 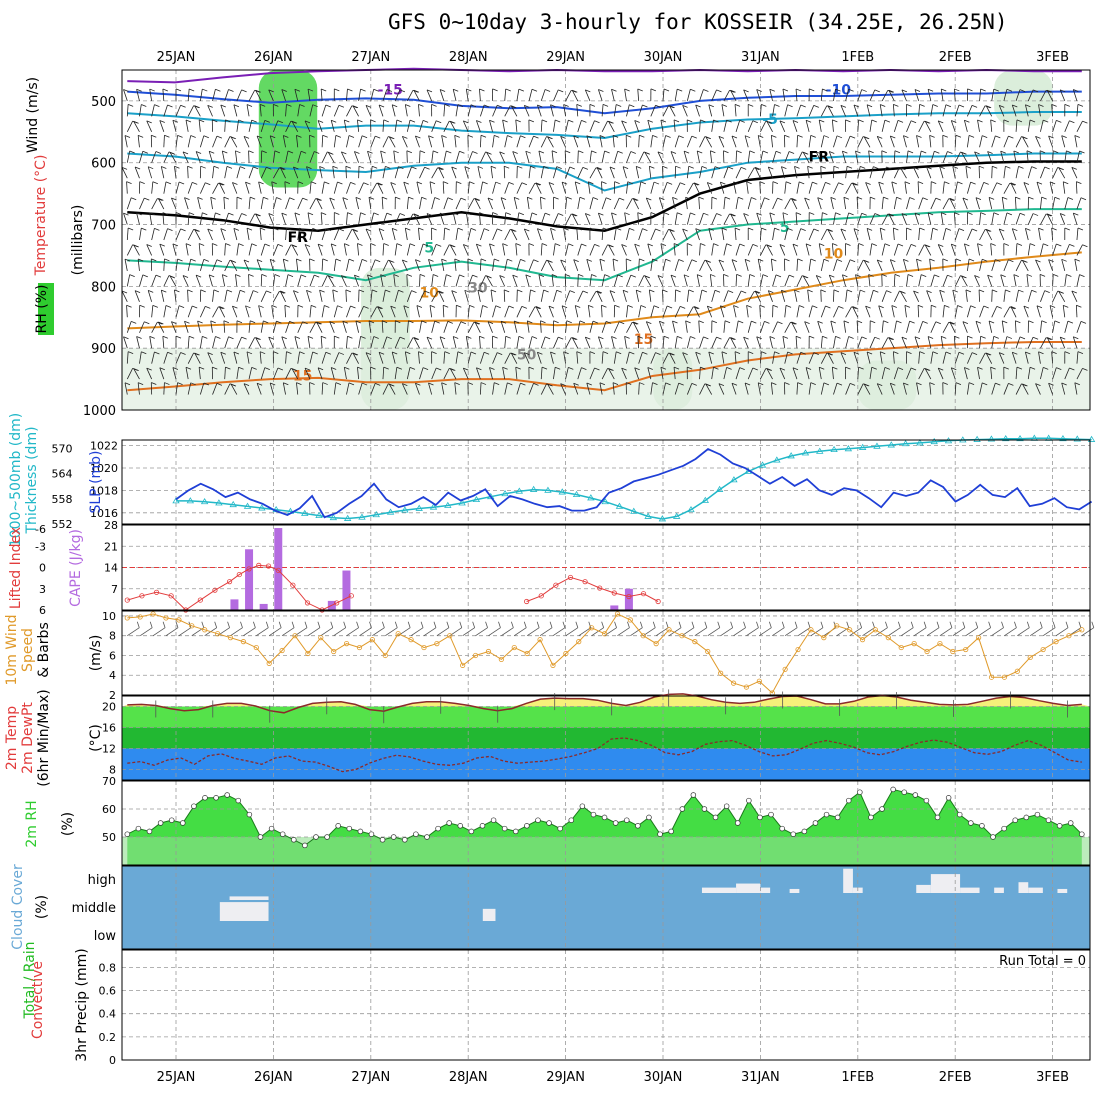 What do you see at coordinates (76, 568) in the screenshot?
I see `side-label: CAPE (J/kg)` at bounding box center [76, 568].